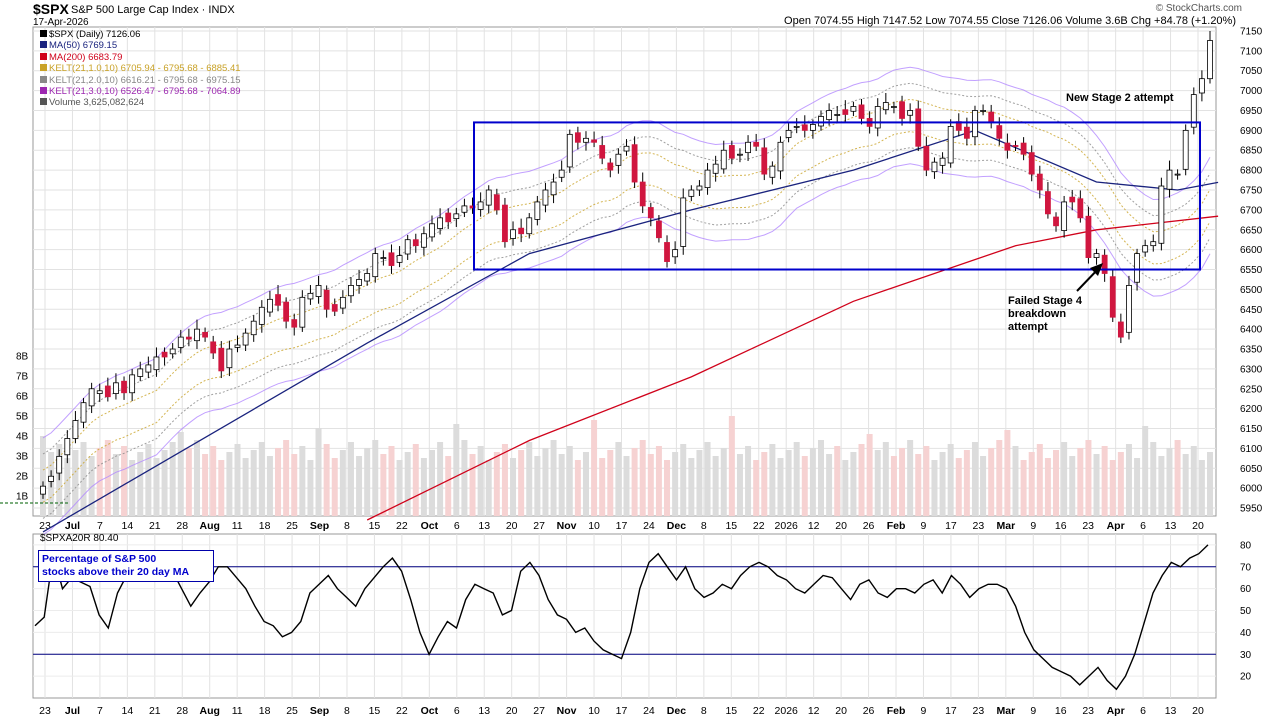  What do you see at coordinates (759, 711) in the screenshot?
I see `x-tick-label: 22` at bounding box center [759, 711].